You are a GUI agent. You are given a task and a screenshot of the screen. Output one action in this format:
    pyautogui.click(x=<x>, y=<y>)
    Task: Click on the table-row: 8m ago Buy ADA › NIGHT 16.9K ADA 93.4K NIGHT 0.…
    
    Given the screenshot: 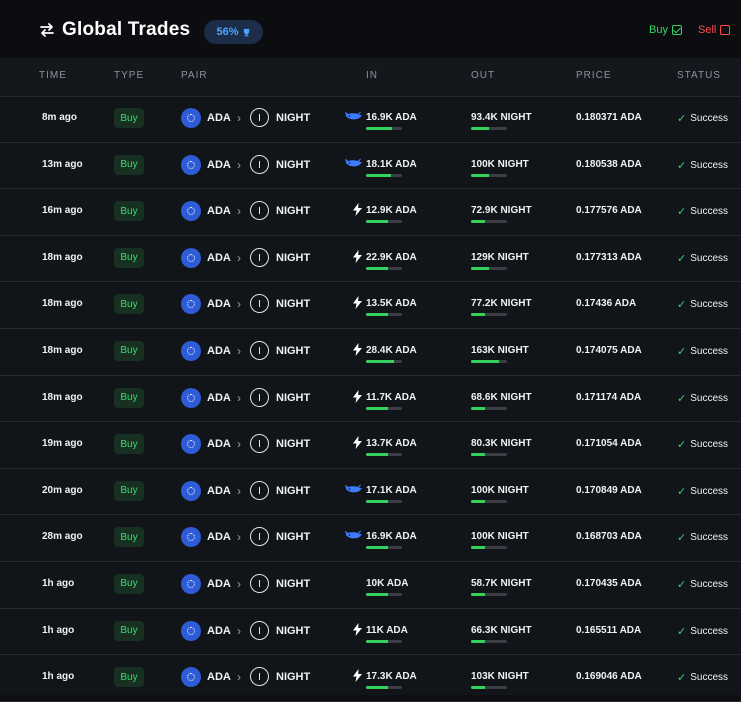 What is the action you would take?
    pyautogui.click(x=370, y=119)
    